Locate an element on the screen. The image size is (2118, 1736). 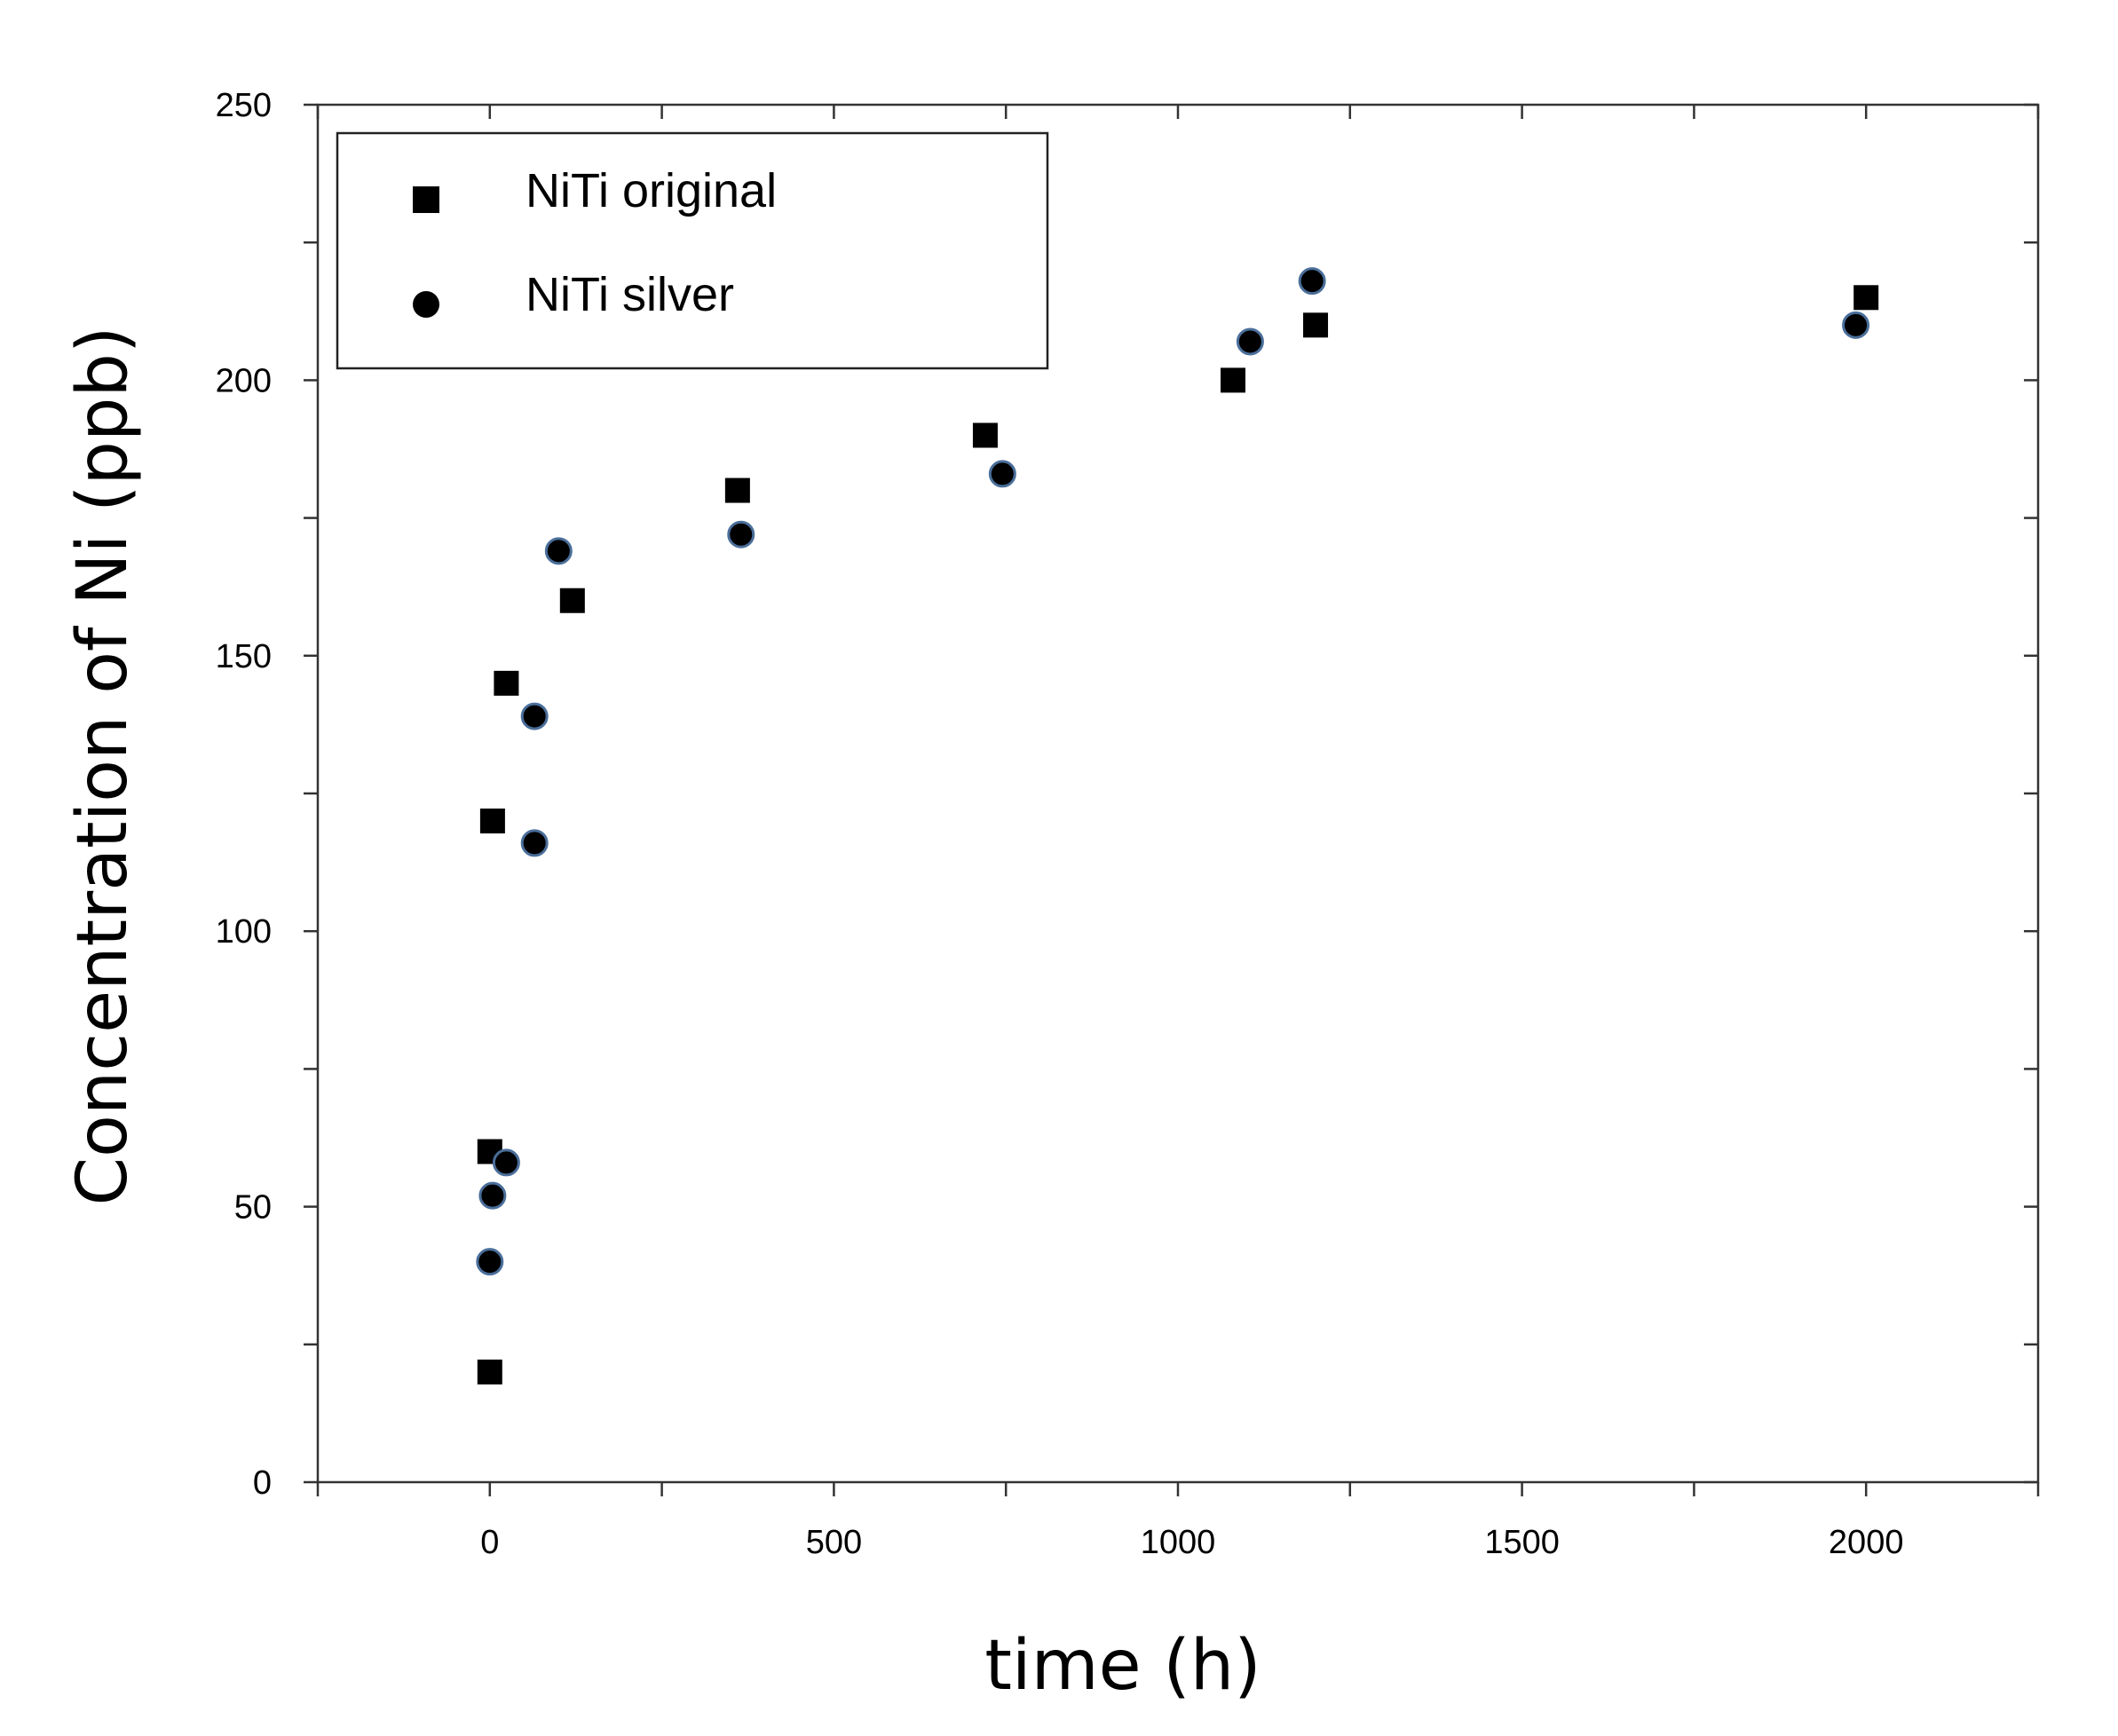
x-tick-label: 0 is located at coordinates (489, 1542).